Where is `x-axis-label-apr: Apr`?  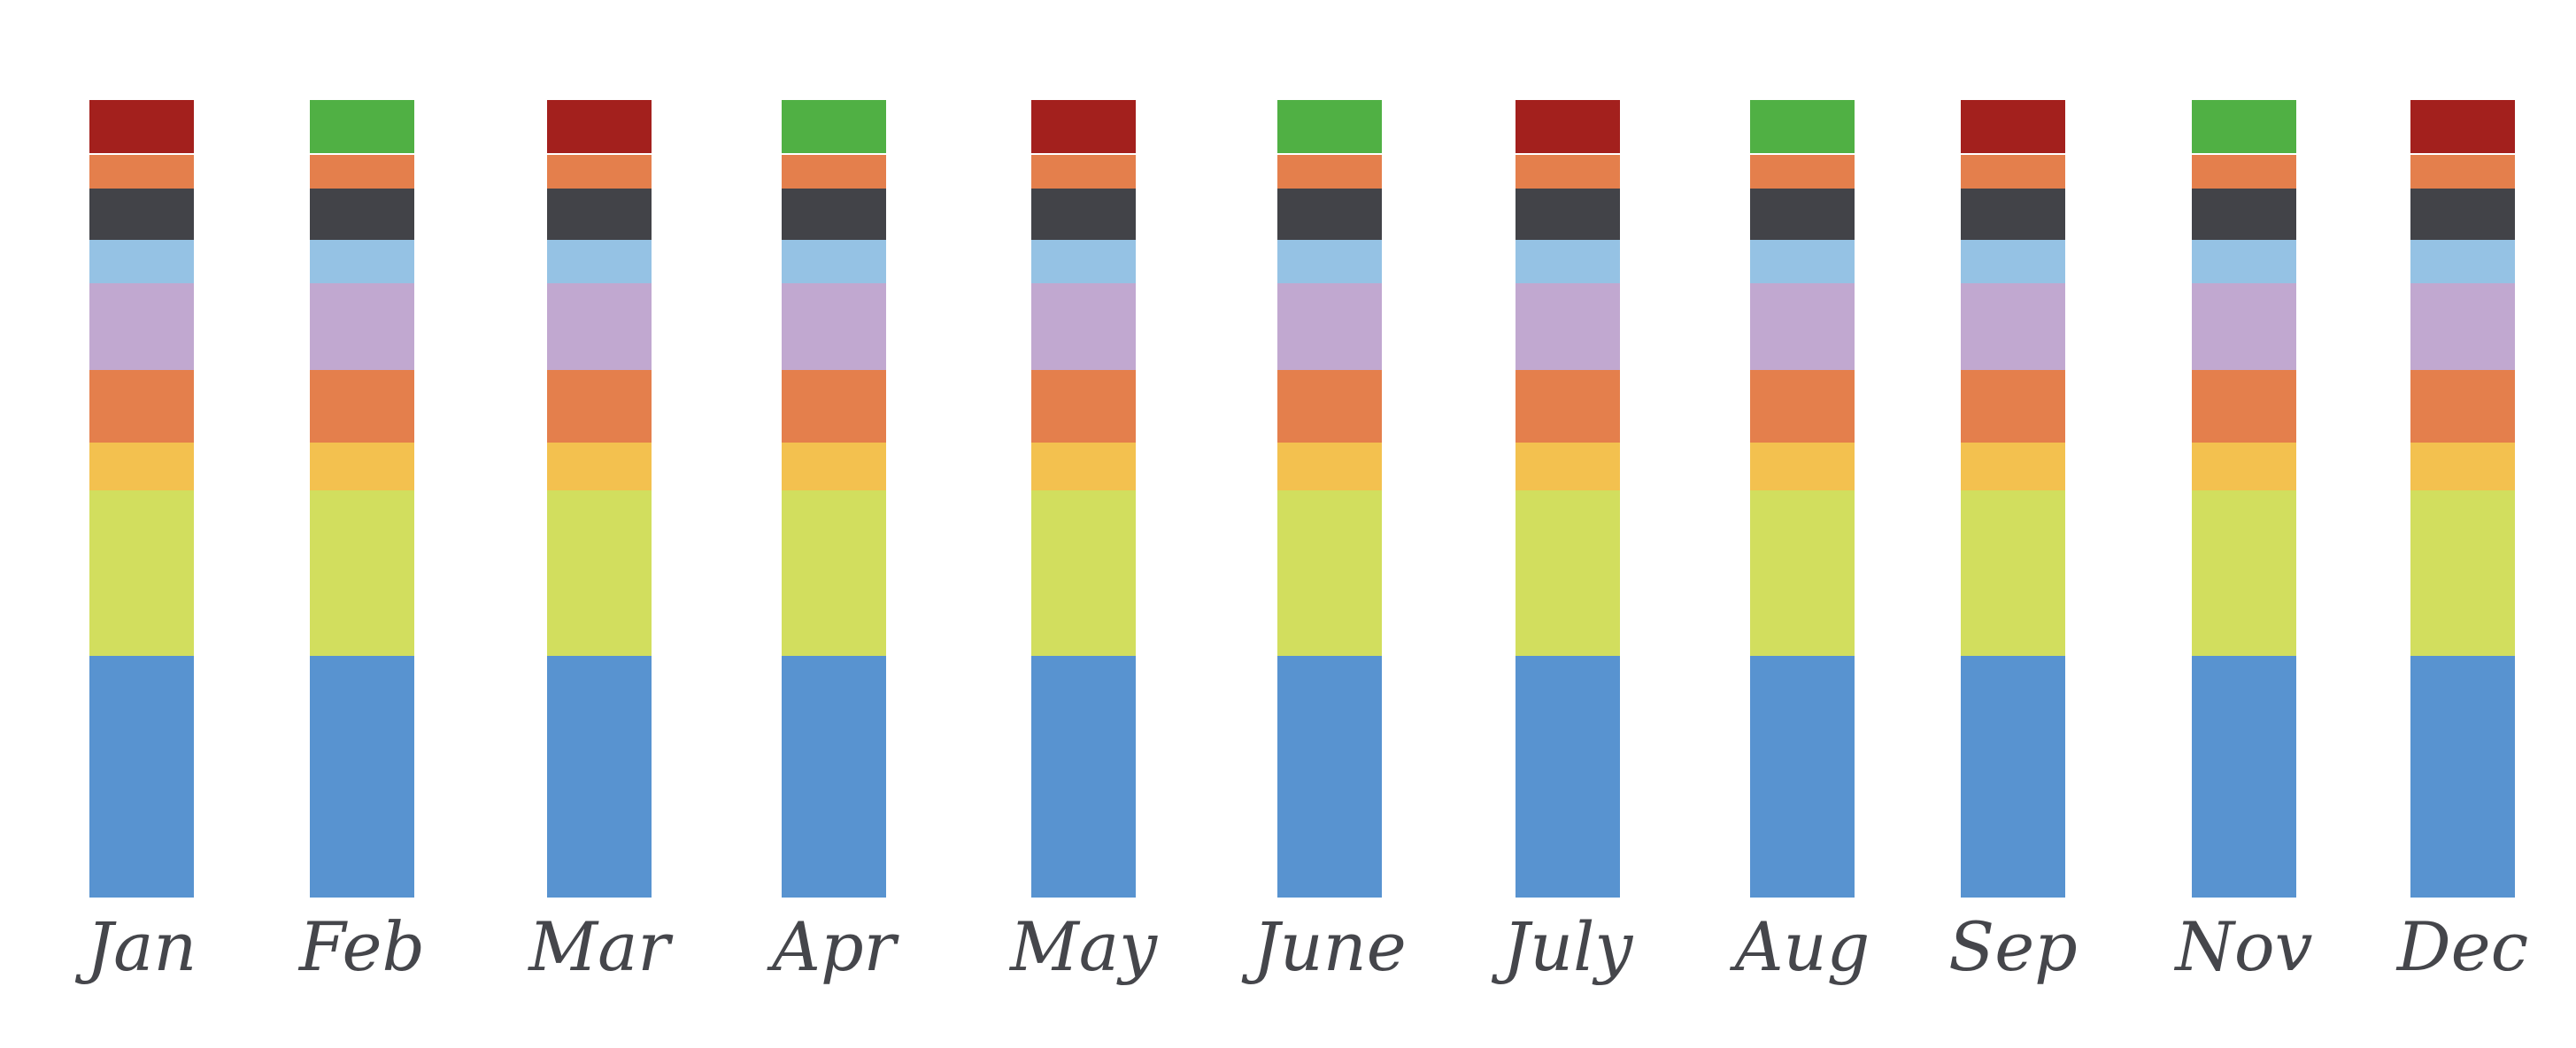 x-axis-label-apr: Apr is located at coordinates (834, 947).